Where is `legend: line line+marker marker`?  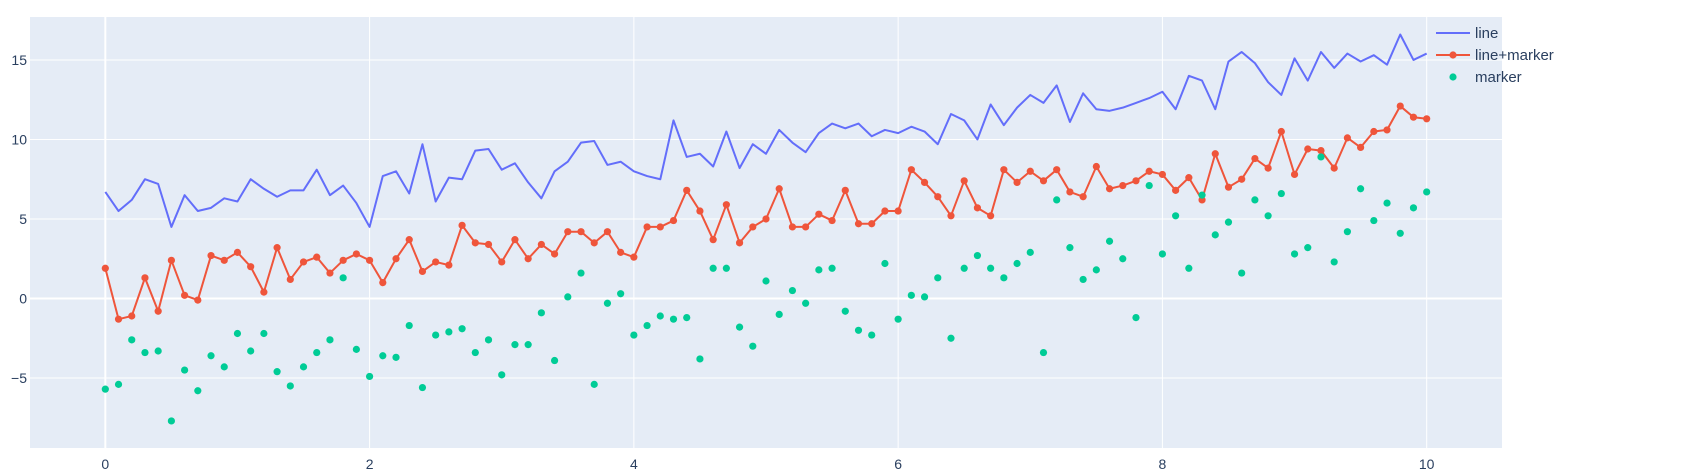
legend: line line+marker marker is located at coordinates (1495, 55).